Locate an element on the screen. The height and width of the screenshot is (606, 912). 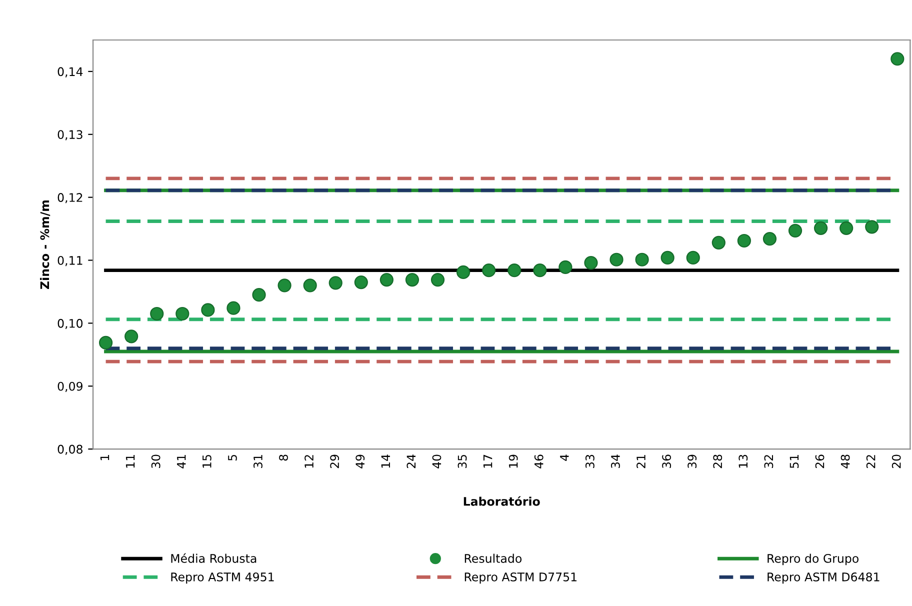
y-tick-label: 0,09 is located at coordinates (70, 387).